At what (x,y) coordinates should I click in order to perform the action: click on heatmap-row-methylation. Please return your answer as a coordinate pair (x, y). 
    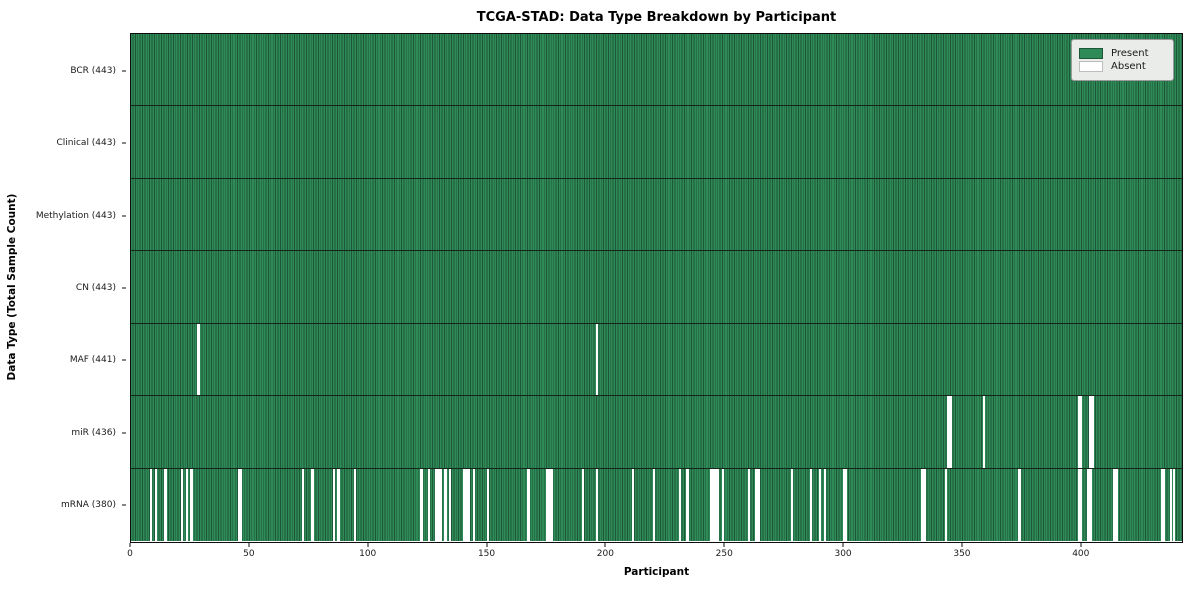
    Looking at the image, I should click on (656, 215).